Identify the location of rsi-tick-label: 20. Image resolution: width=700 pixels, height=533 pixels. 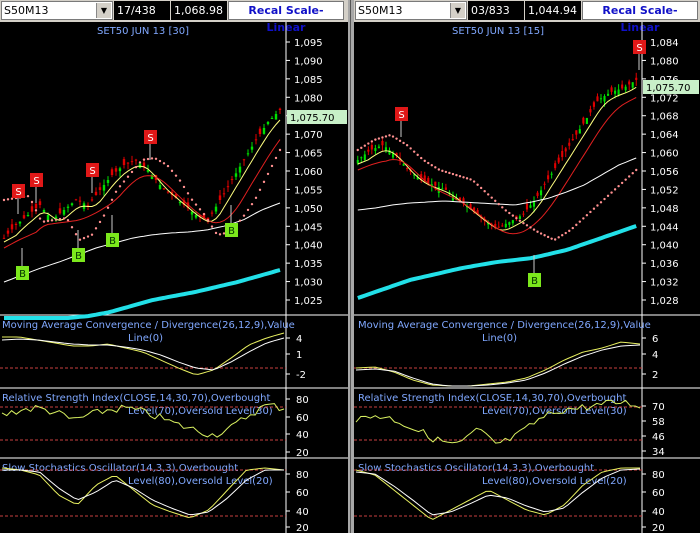
(302, 453).